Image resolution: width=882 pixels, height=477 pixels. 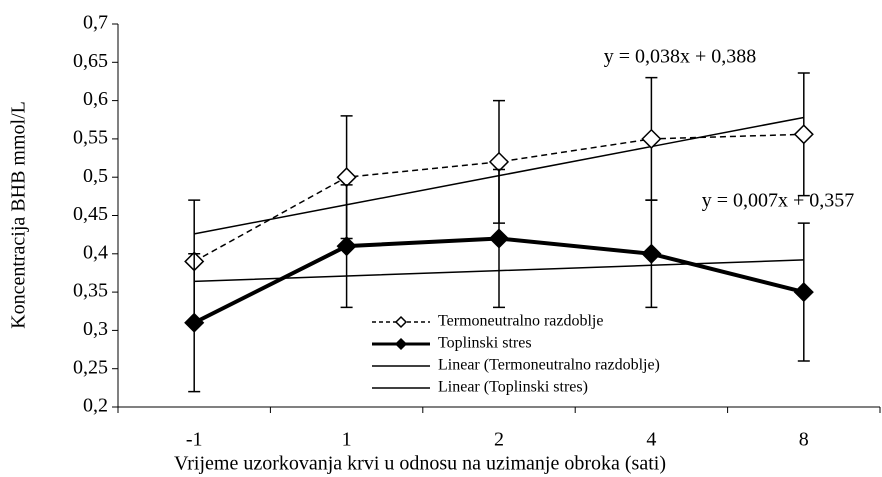 I want to click on y-tick-label: 0,25, so click(x=90, y=367).